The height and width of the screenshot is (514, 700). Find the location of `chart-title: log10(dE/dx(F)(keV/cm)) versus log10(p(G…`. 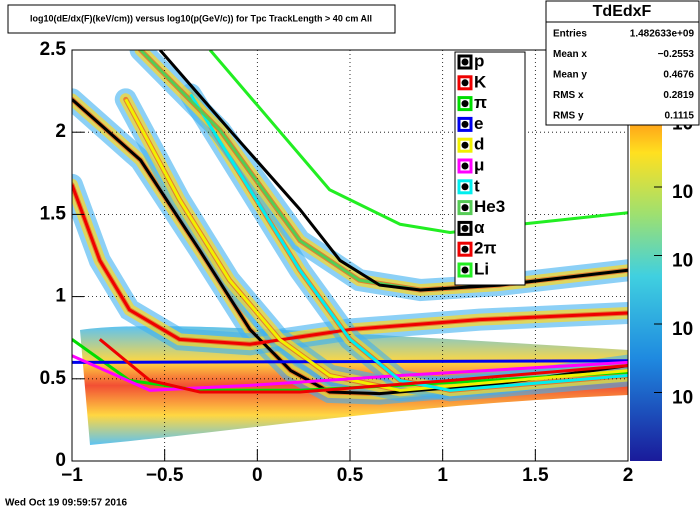

chart-title: log10(dE/dx(F)(keV/cm)) versus log10(p(G… is located at coordinates (201, 18).